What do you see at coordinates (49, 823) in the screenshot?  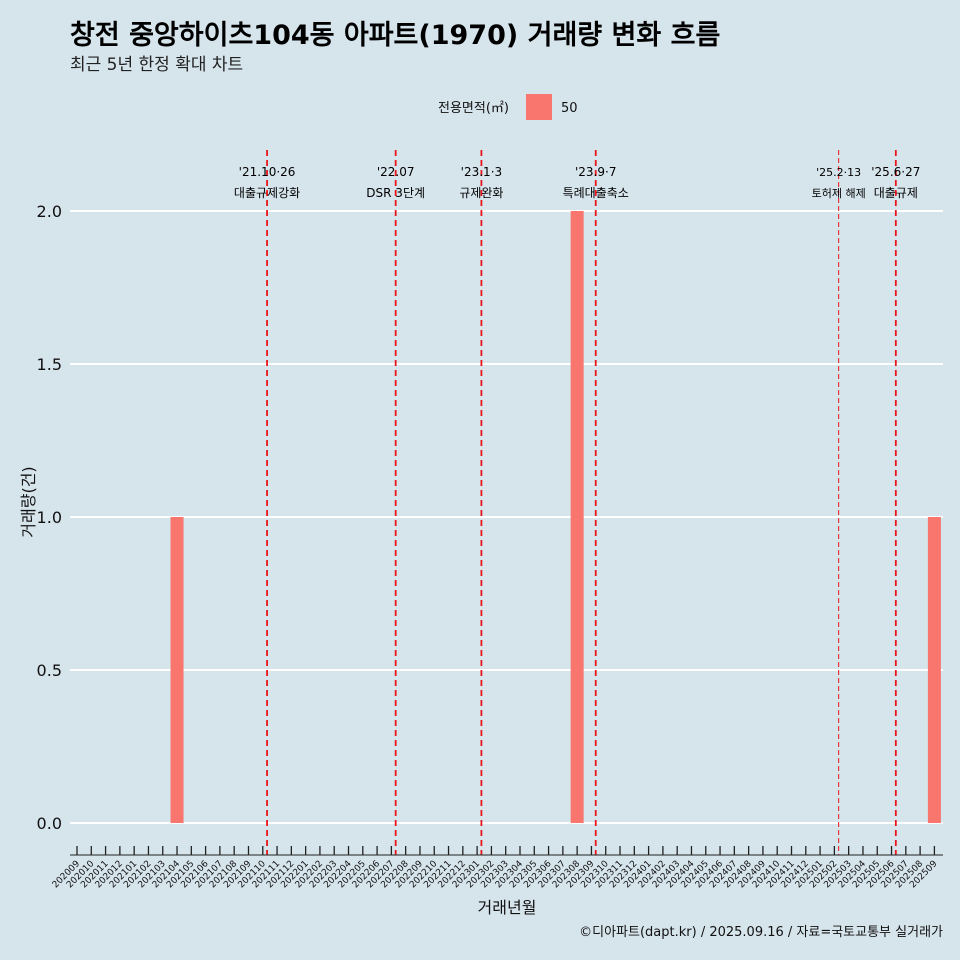 I see `y-tick-label: 0.0` at bounding box center [49, 823].